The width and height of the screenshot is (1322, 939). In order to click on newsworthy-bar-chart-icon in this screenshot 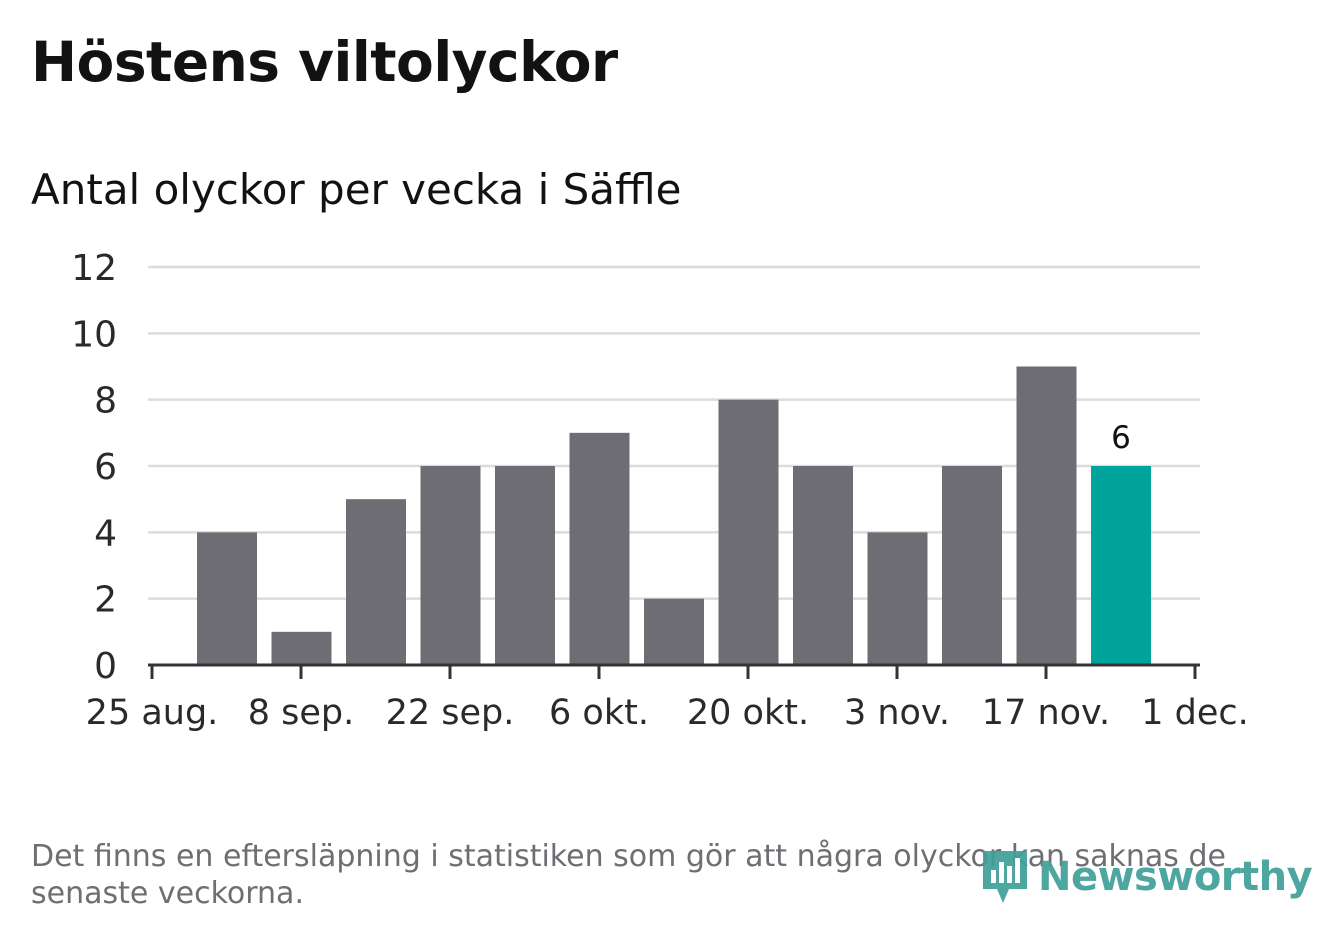, I will do `click(1005, 877)`.